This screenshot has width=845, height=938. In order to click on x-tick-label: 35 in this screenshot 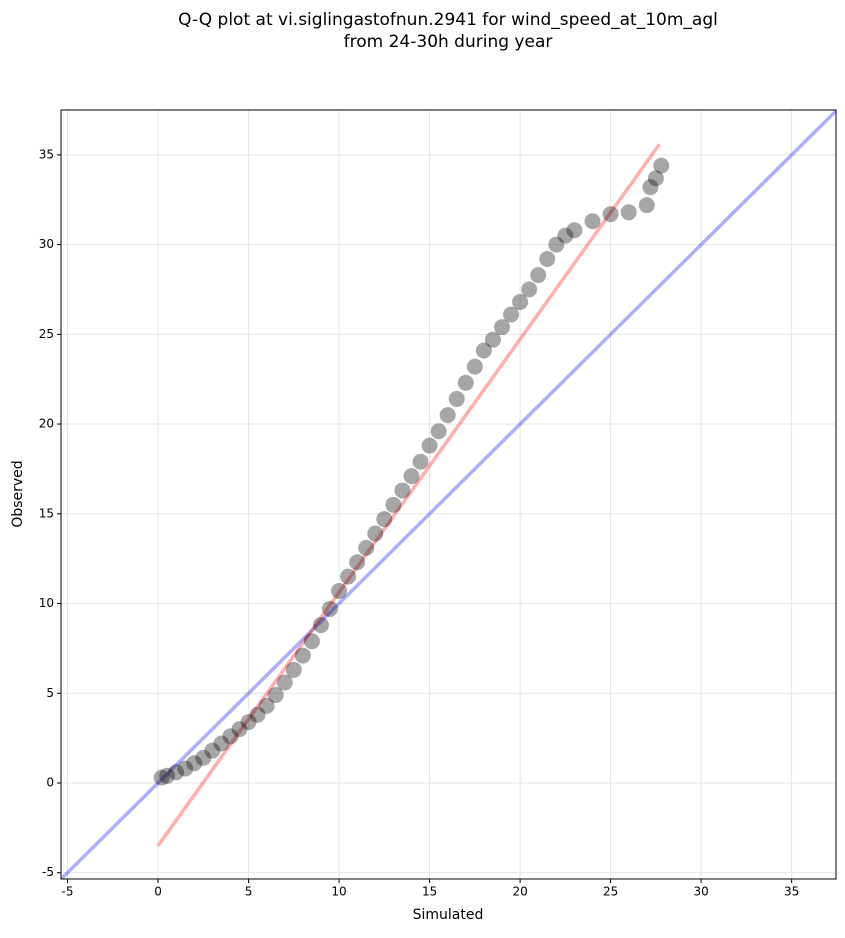, I will do `click(791, 892)`.